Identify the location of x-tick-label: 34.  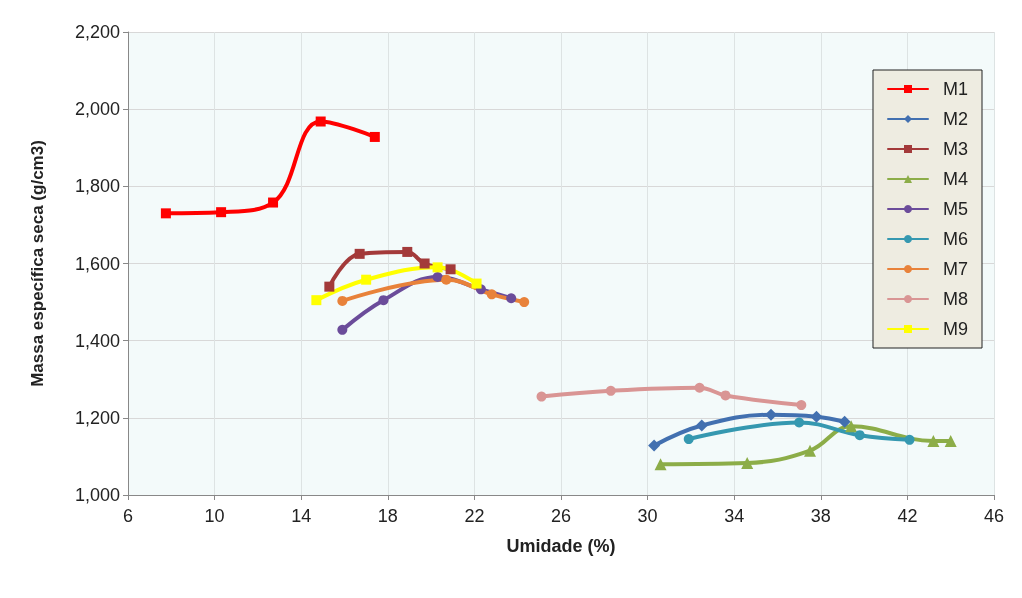
(734, 516).